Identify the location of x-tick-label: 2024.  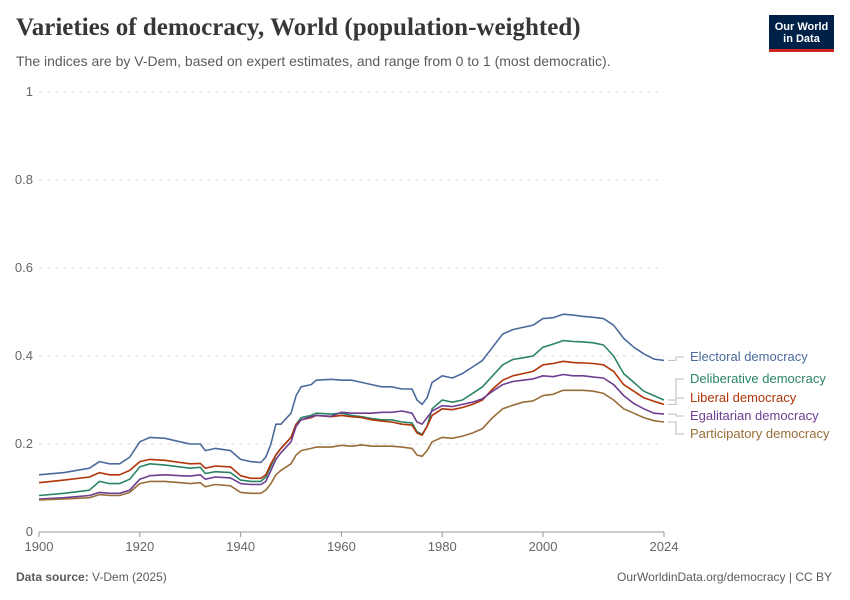
(664, 546).